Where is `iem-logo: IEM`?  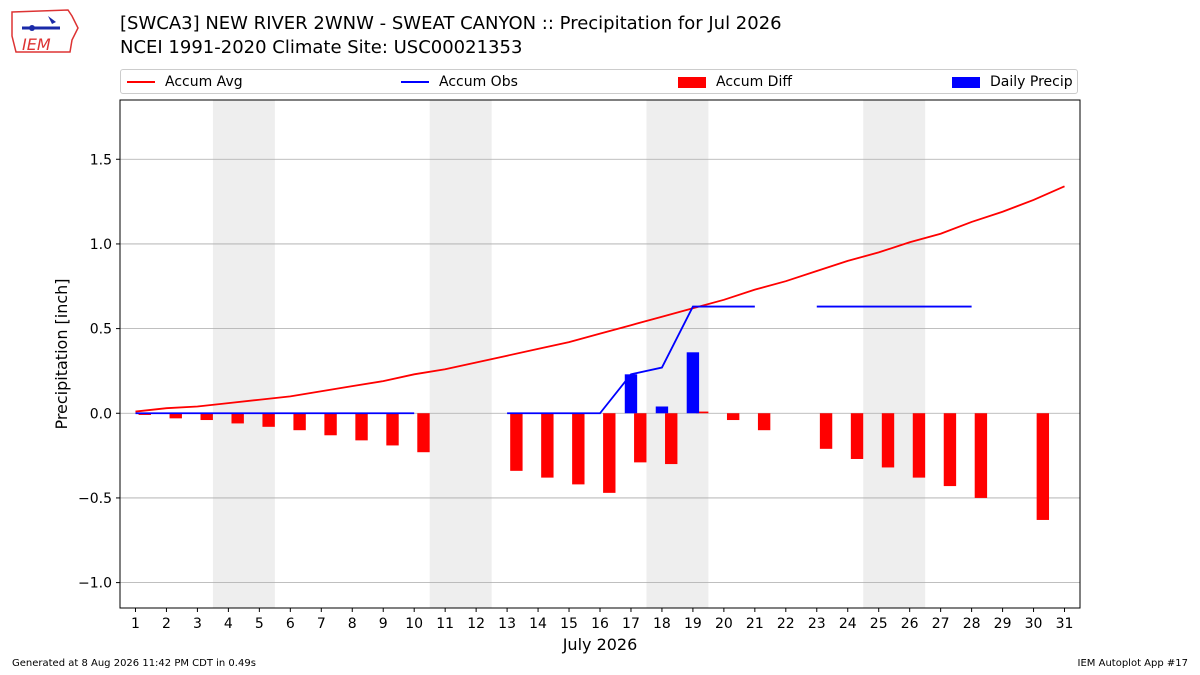 iem-logo: IEM is located at coordinates (45, 31).